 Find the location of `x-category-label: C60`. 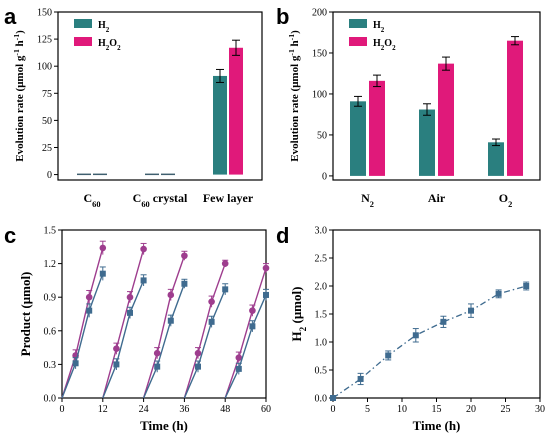

x-category-label: C60 is located at coordinates (91, 200).